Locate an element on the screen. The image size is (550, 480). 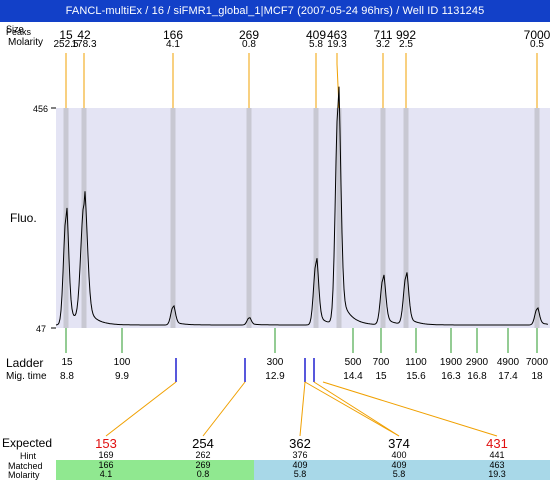
matched-value: 166 is located at coordinates (106, 465).